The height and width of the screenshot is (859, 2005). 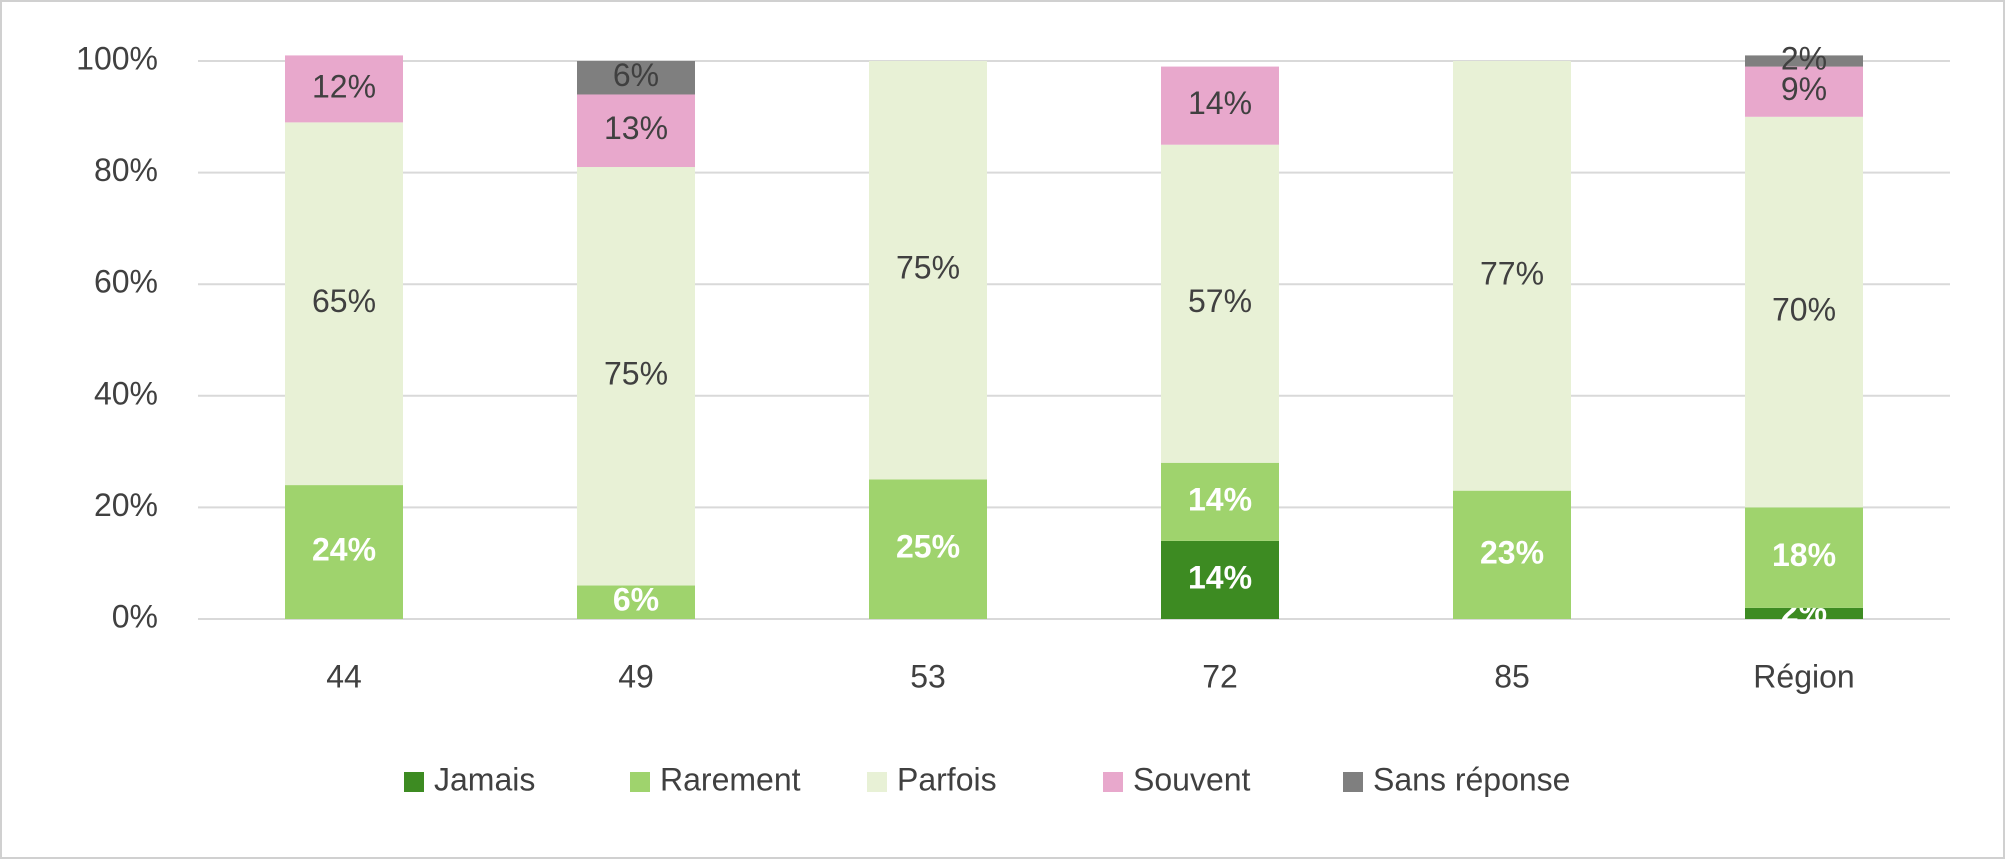 What do you see at coordinates (135, 616) in the screenshot?
I see `y-tick-label: 0%` at bounding box center [135, 616].